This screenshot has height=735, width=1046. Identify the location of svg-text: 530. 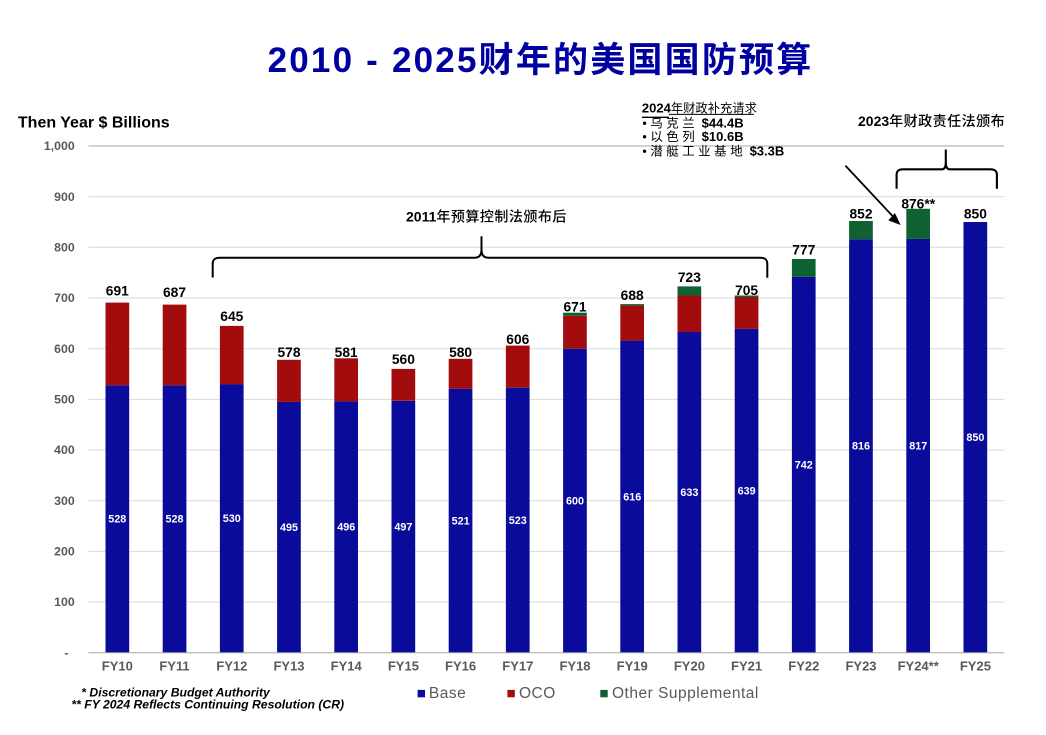
(232, 519).